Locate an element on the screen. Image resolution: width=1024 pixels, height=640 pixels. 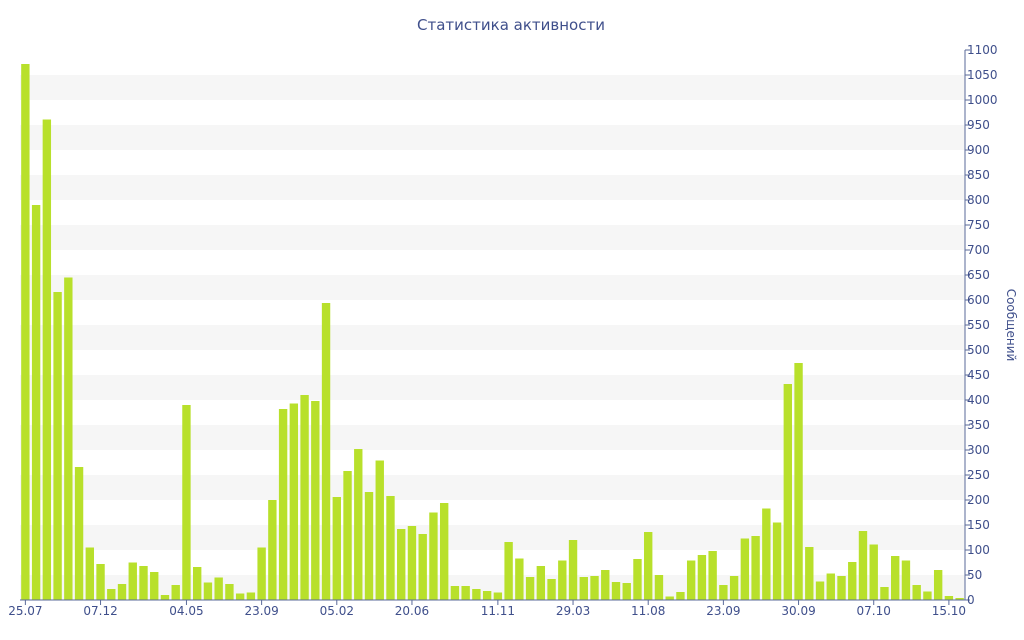
y-tick-label: 500 is located at coordinates (978, 350).